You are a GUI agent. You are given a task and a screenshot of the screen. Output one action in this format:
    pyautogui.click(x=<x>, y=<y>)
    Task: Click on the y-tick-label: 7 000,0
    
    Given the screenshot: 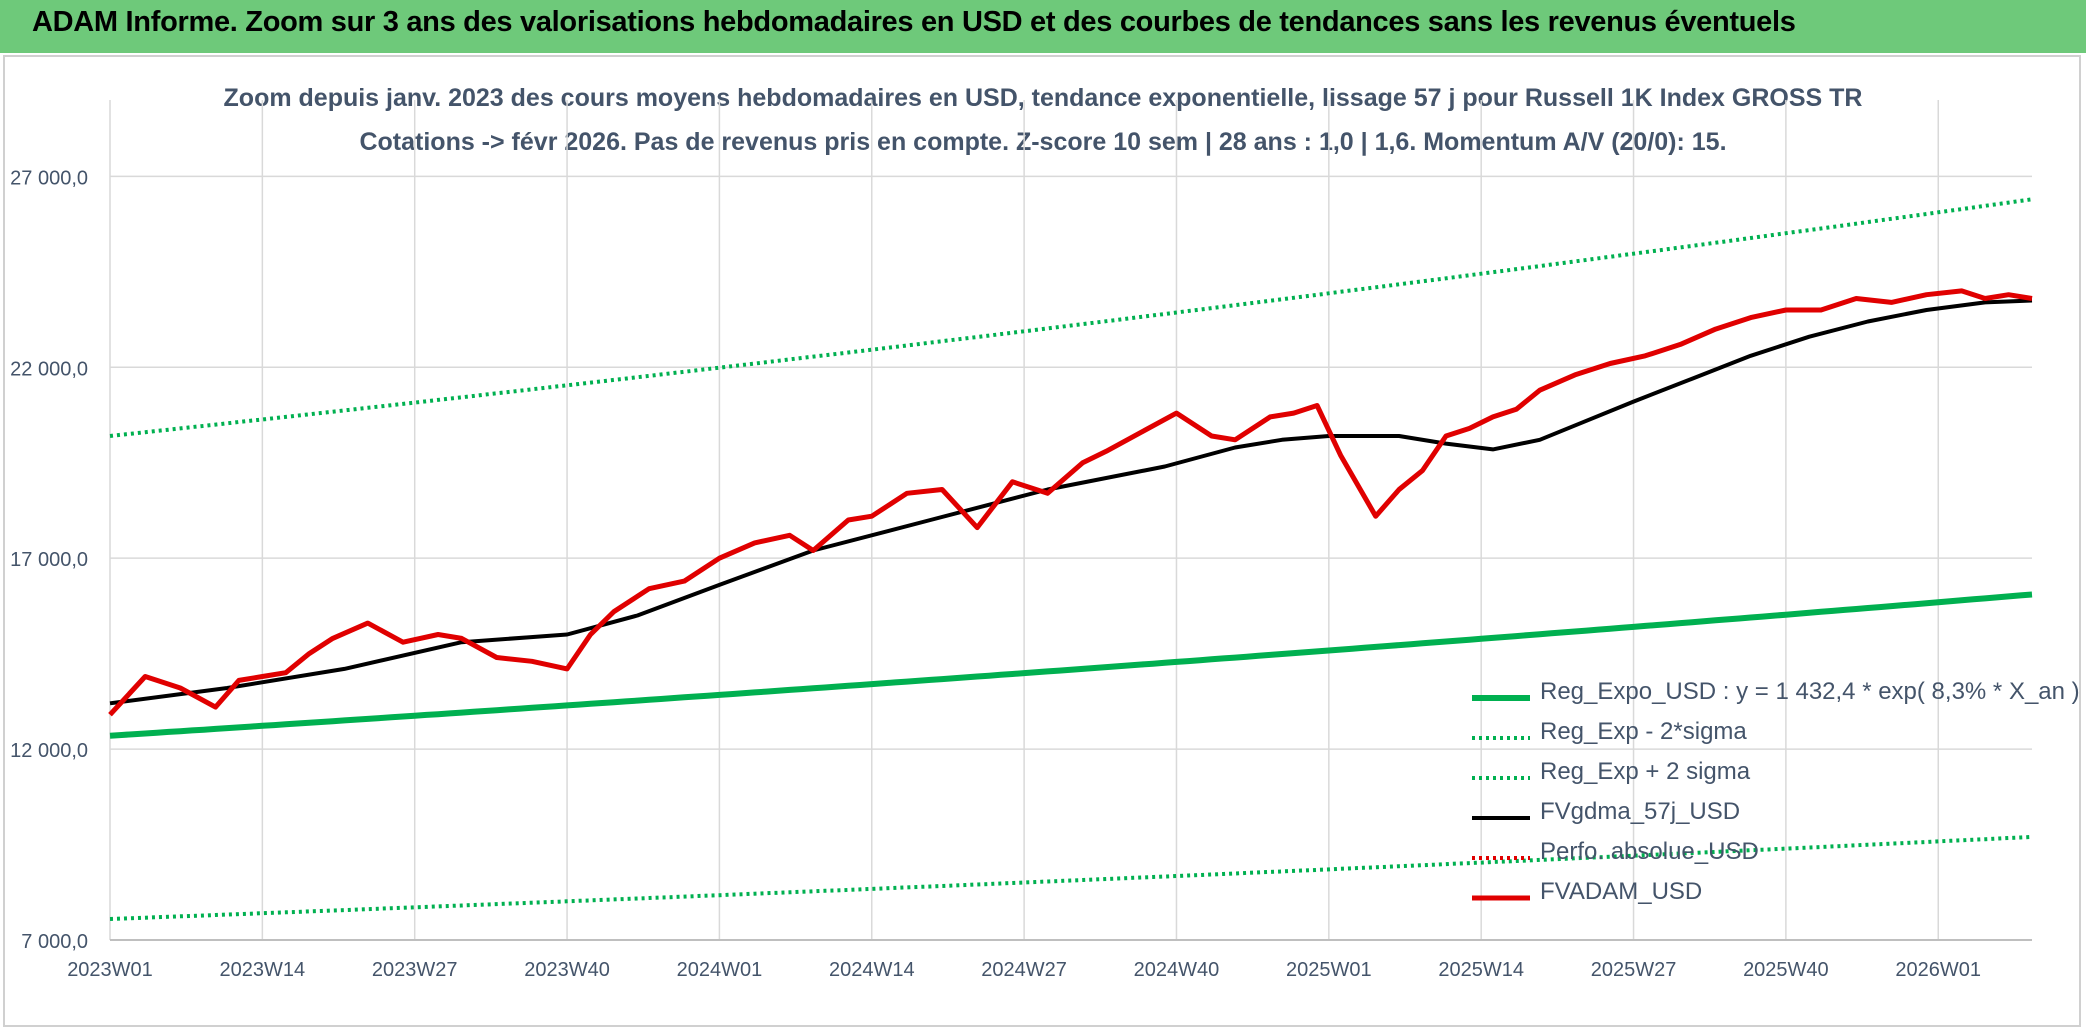 What is the action you would take?
    pyautogui.click(x=54, y=942)
    